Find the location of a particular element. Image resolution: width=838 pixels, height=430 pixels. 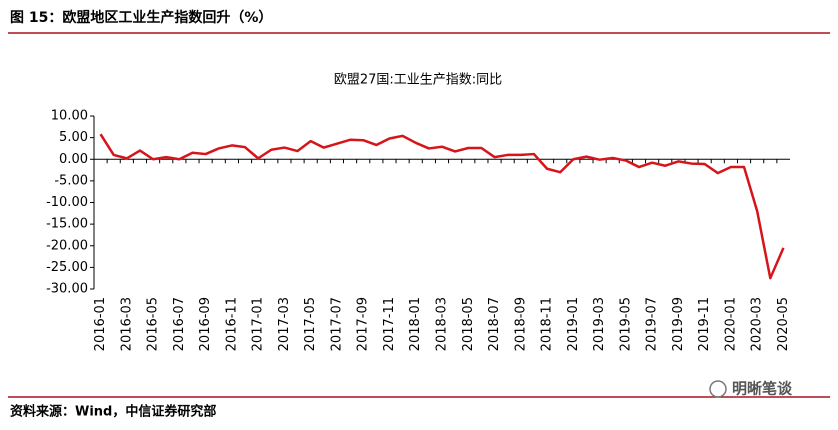

source-note: 资料来源：Wind，中信证券研究部 is located at coordinates (113, 412).